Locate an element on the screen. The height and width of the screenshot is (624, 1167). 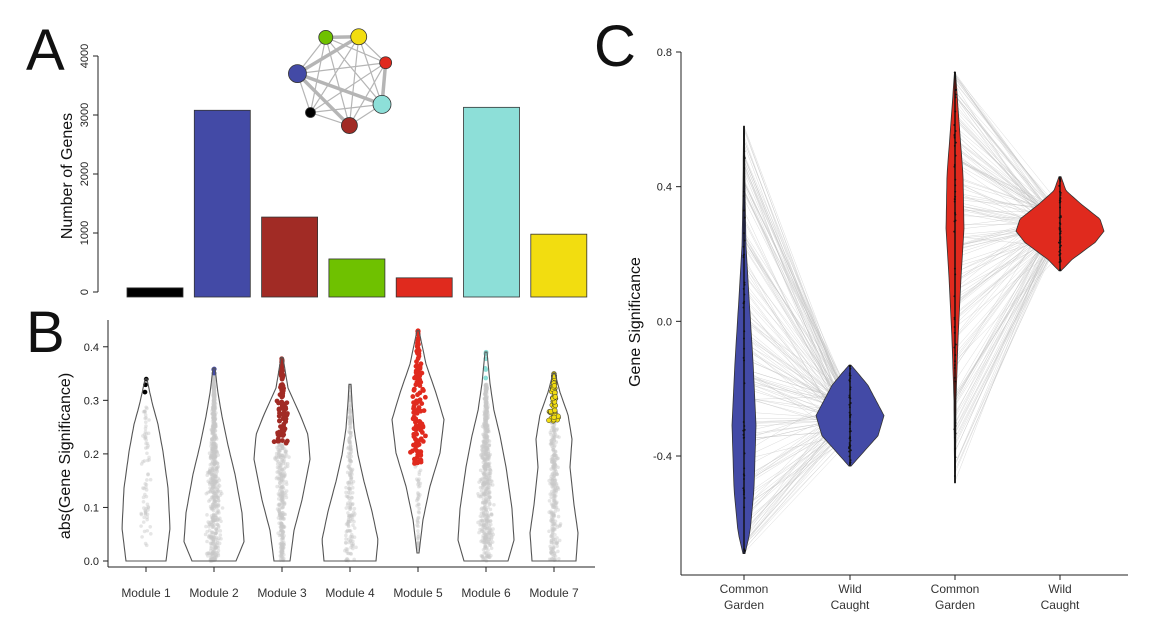
panel-c-y-tick-label: 0.4 is located at coordinates (664, 188).